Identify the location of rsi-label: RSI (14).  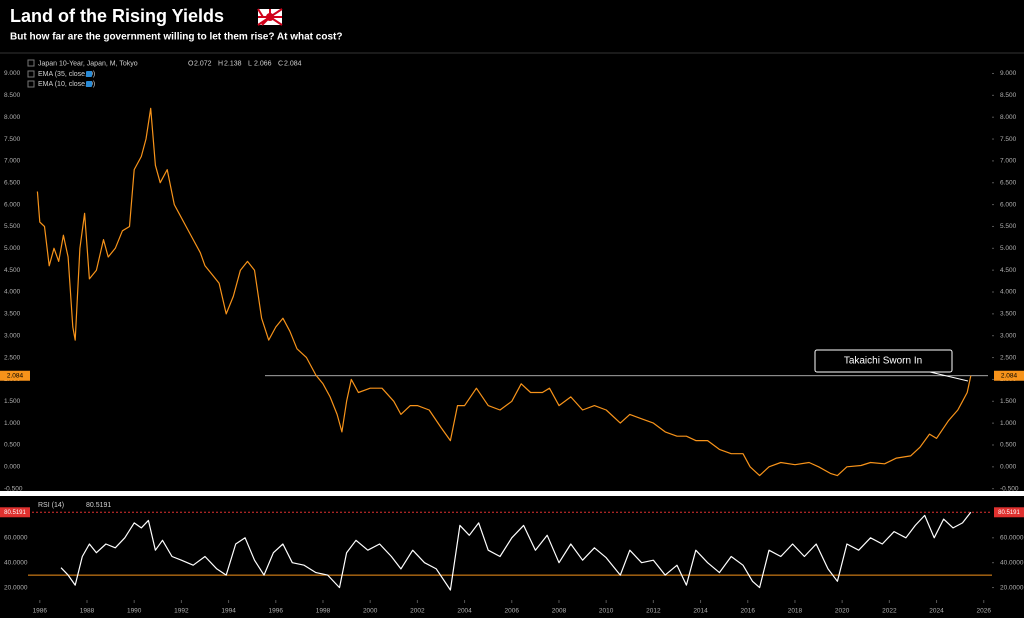
(51, 505).